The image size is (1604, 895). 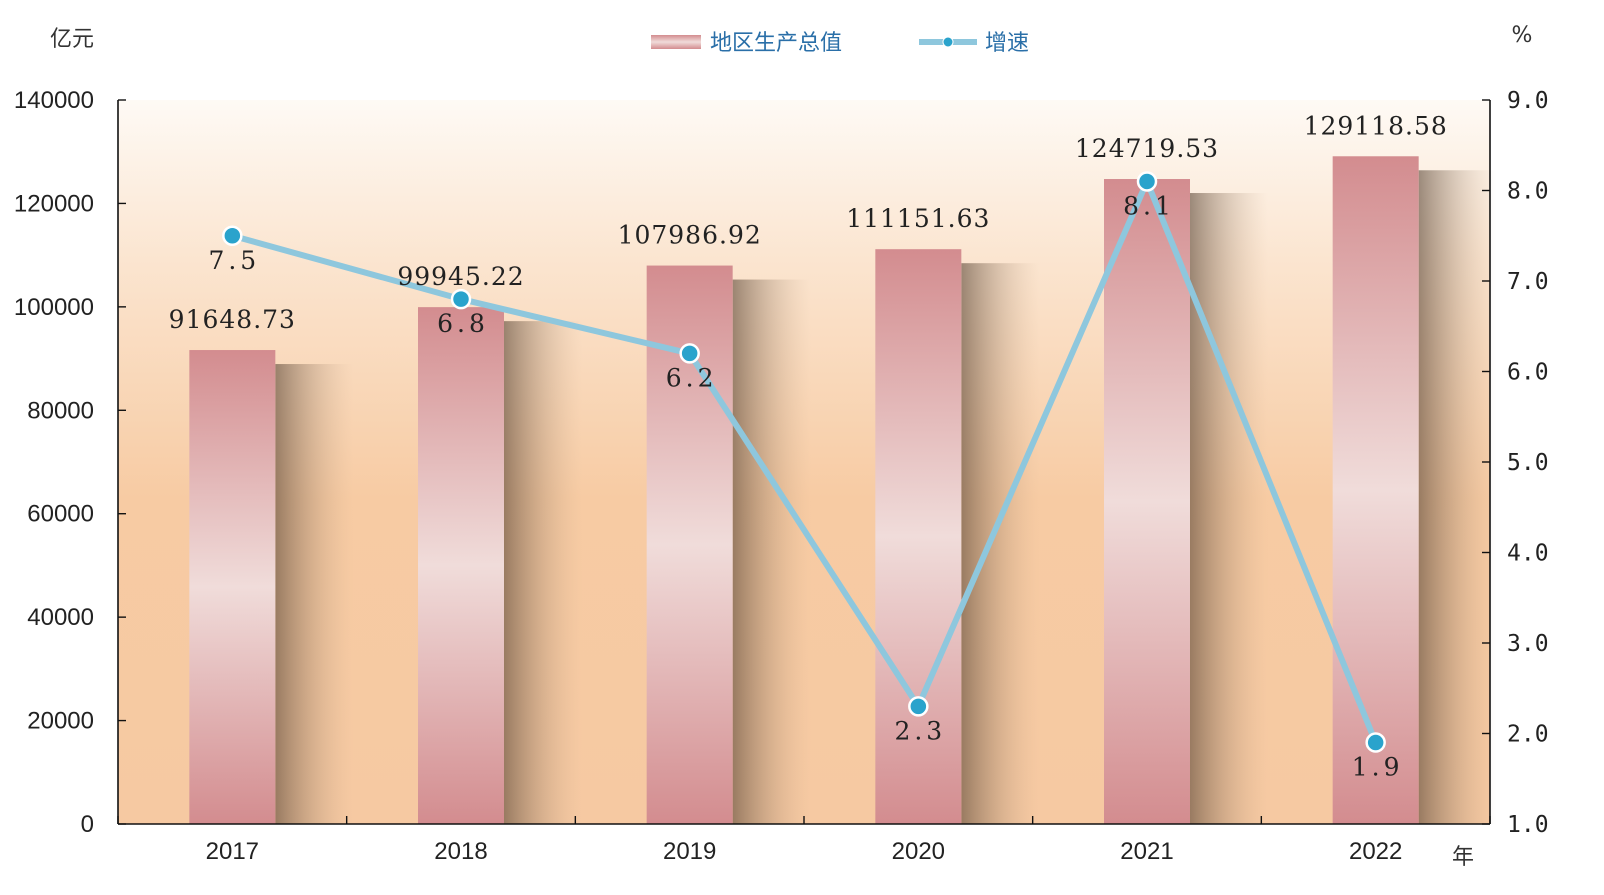 I want to click on x-tick-label: 2017, so click(x=232, y=851).